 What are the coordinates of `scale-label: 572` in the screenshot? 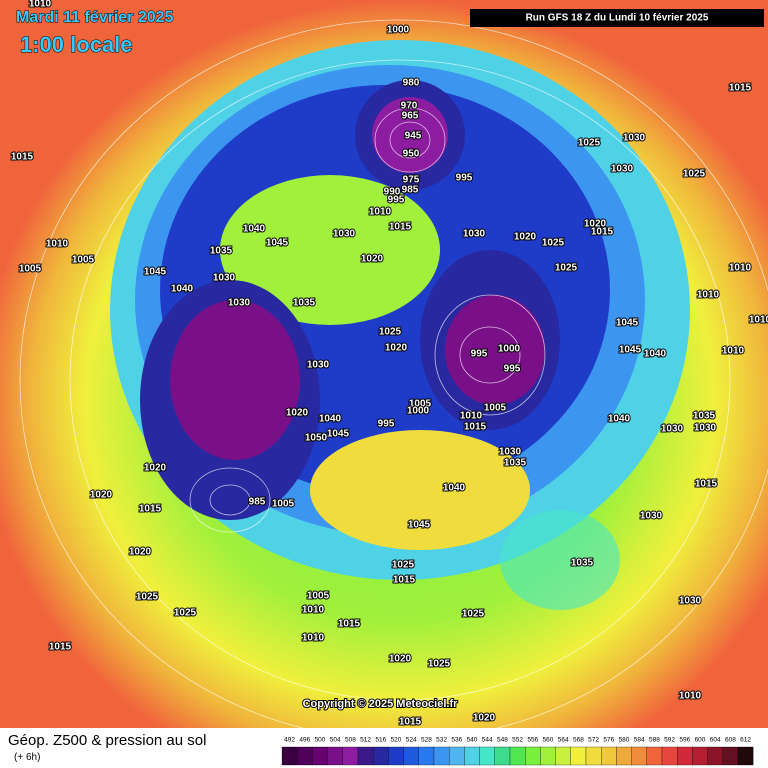 It's located at (593, 740).